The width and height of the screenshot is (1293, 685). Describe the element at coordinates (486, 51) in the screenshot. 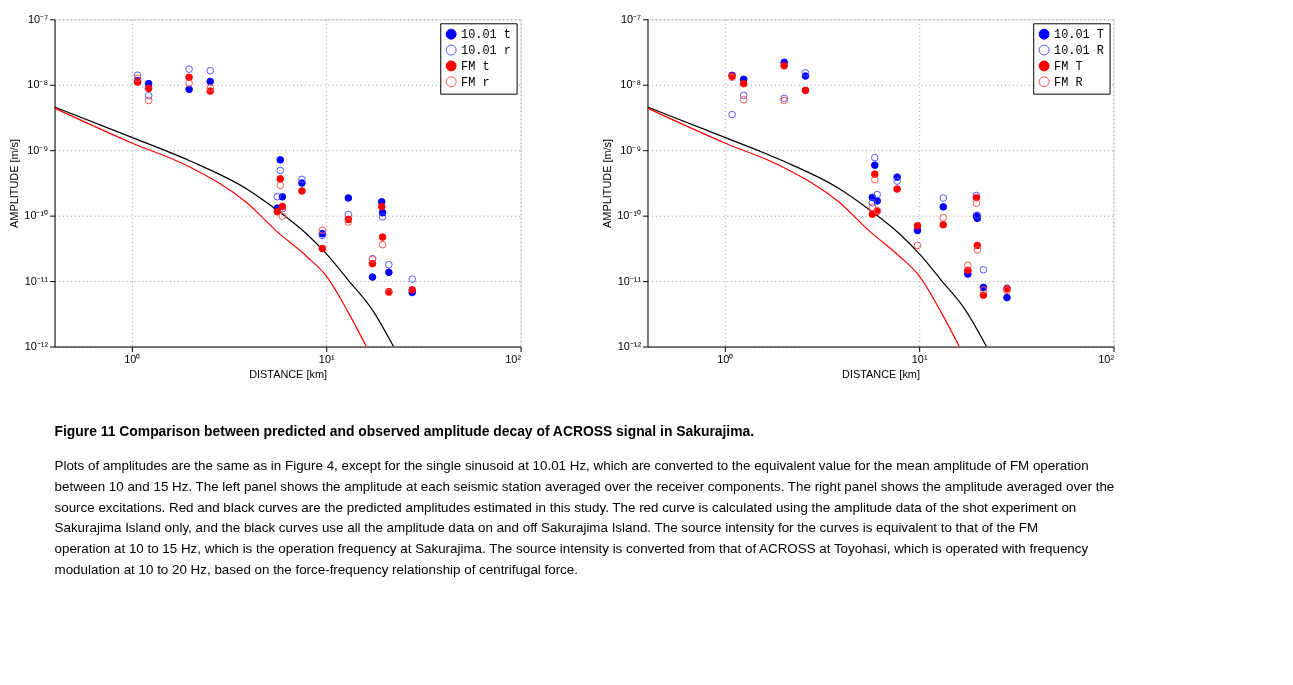

I see `legend-label: 10.01 r` at that location.